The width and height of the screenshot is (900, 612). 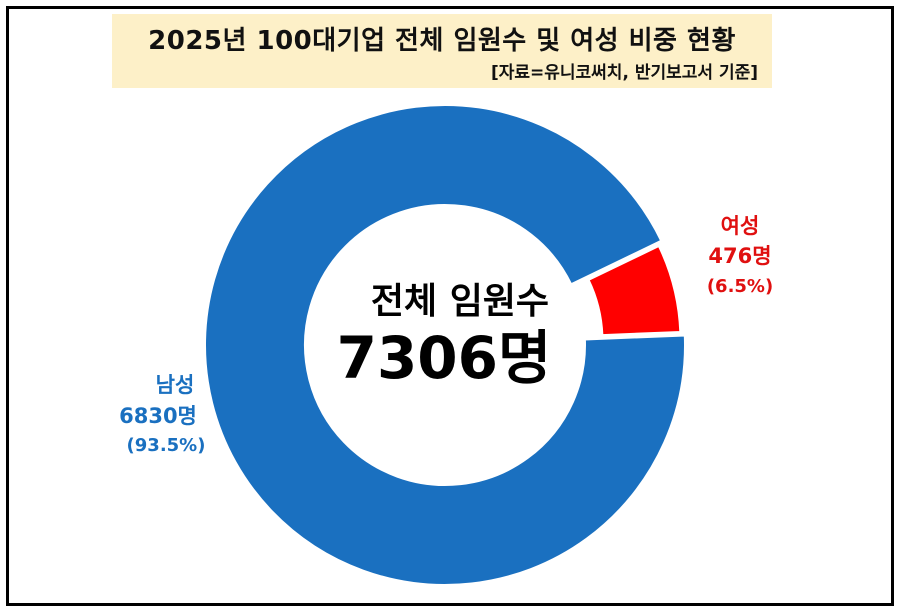 What do you see at coordinates (624, 73) in the screenshot?
I see `chart-source: [자료=유니코써치, 반기보고서 기준]` at bounding box center [624, 73].